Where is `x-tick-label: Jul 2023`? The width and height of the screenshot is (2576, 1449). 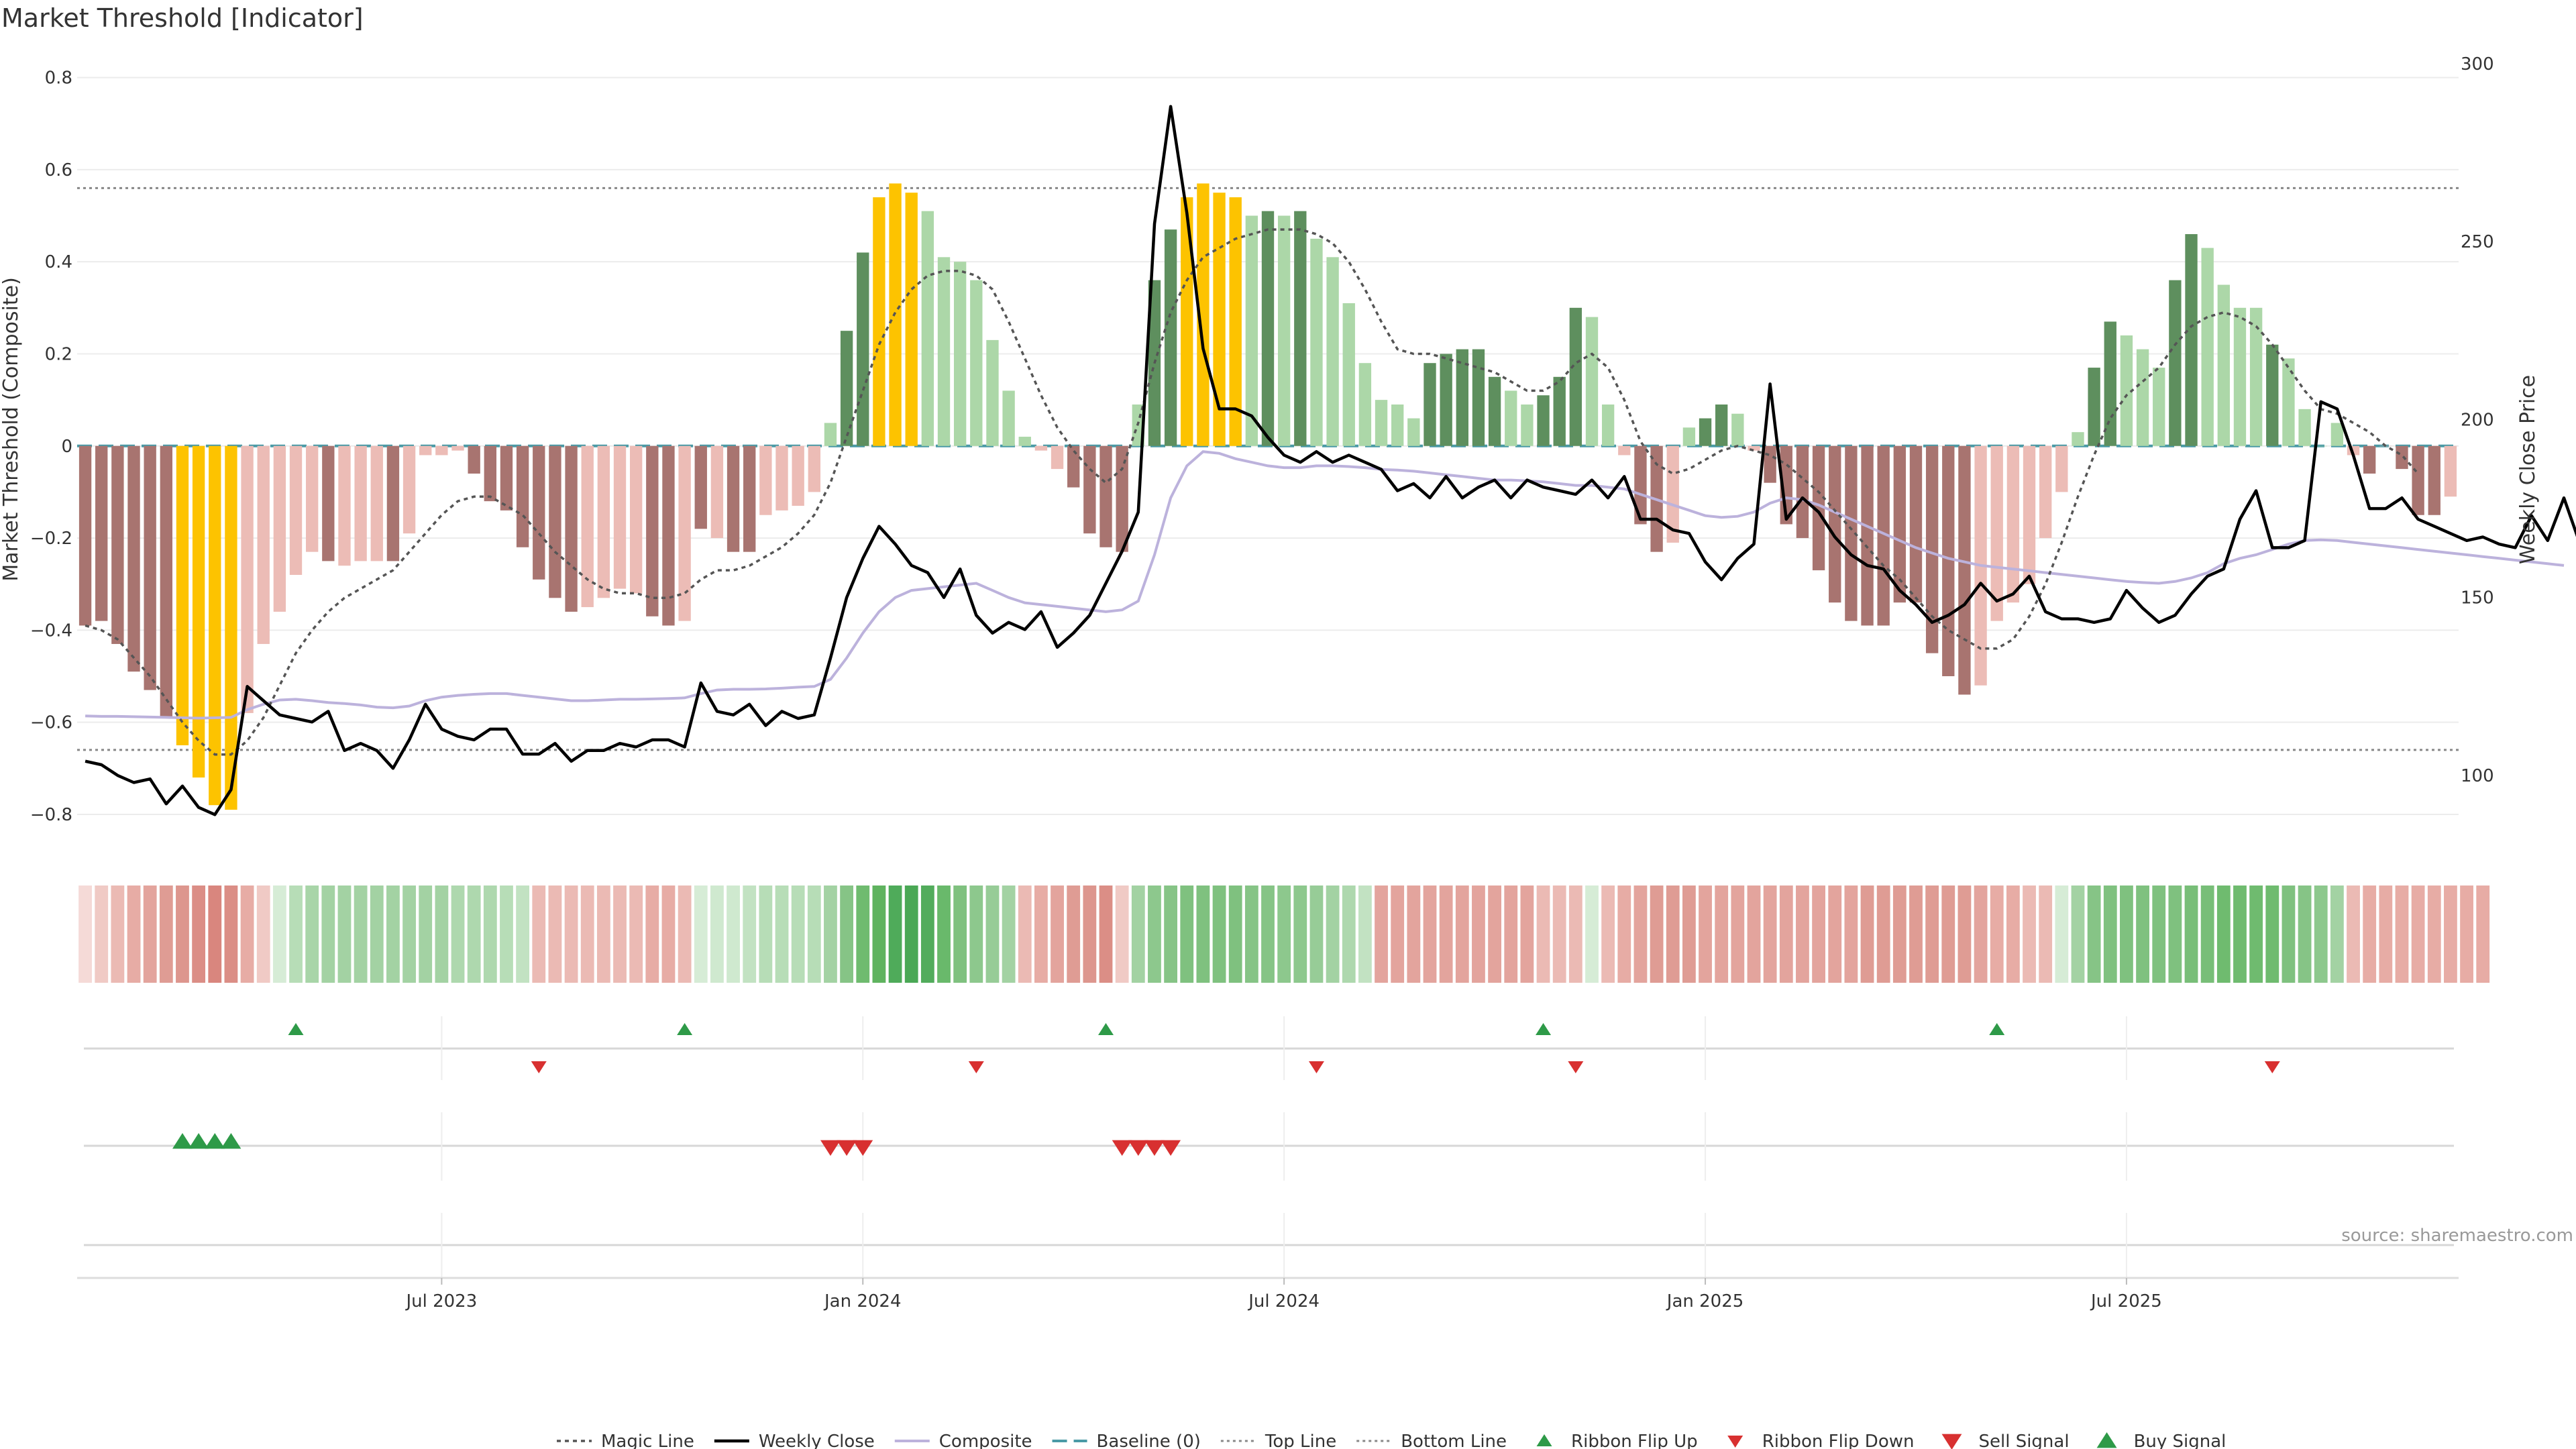
x-tick-label: Jul 2023 is located at coordinates (441, 1301).